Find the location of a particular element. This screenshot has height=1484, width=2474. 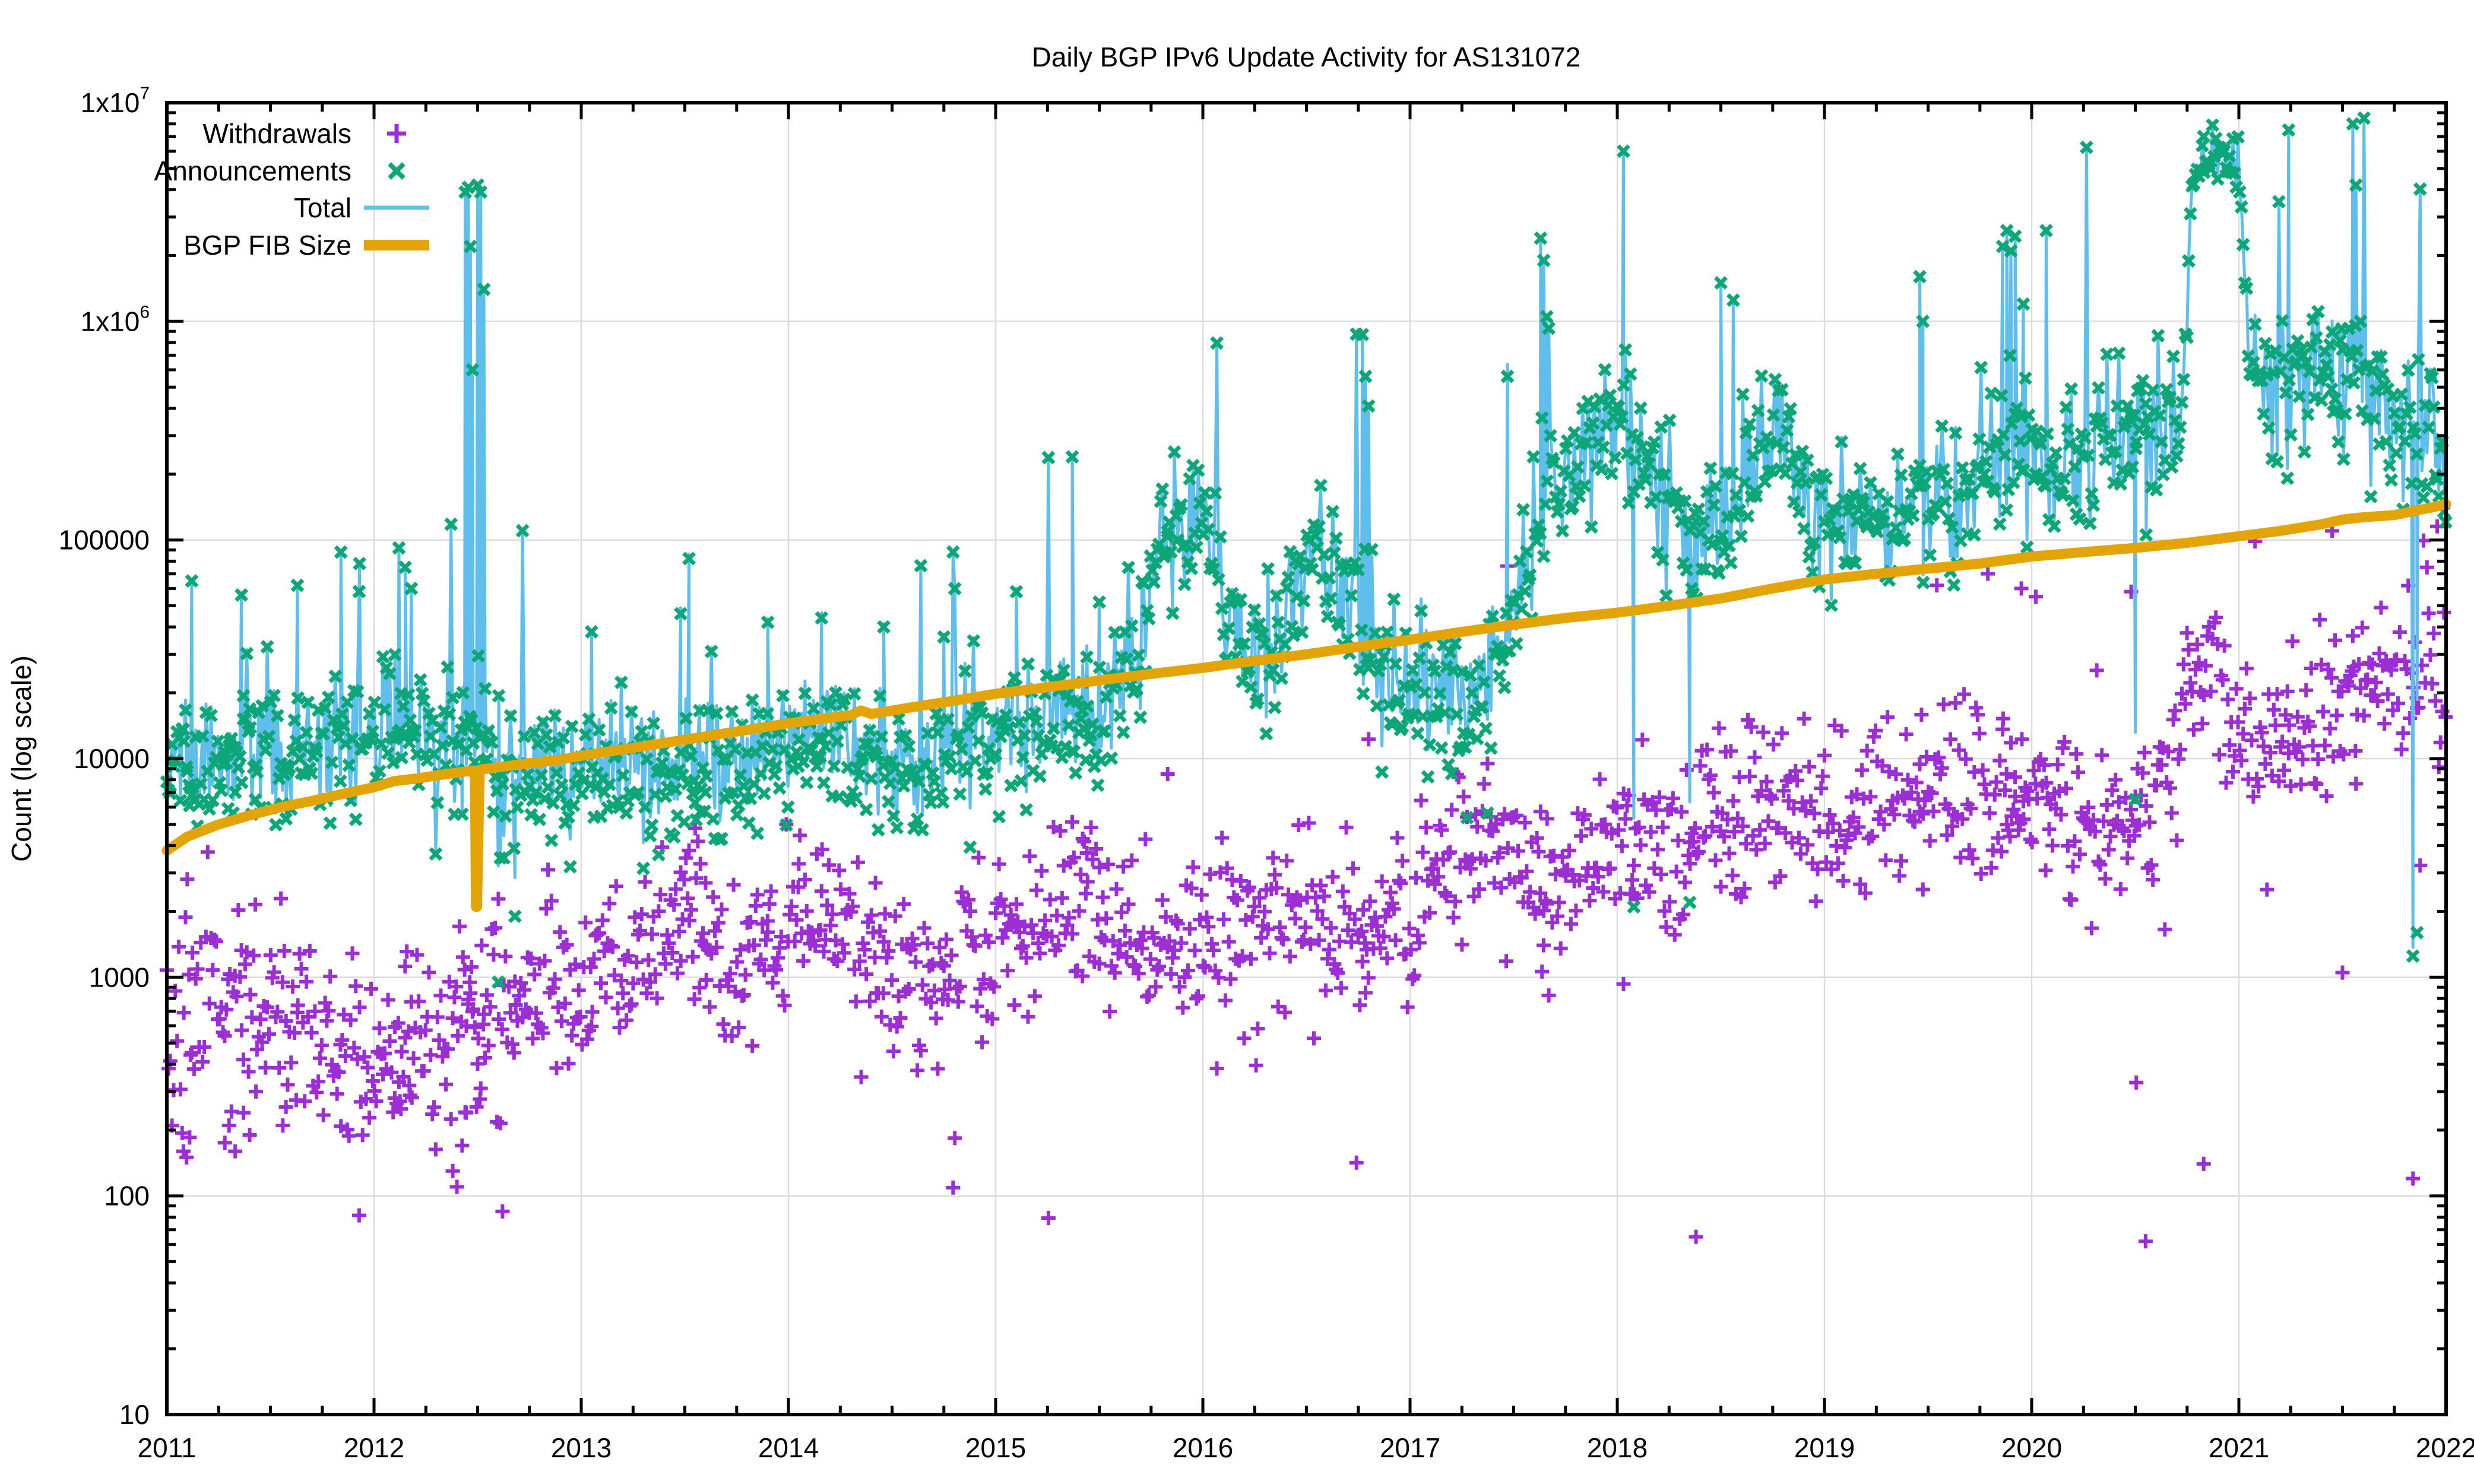

y-tick-labels: 1x10⁷ 1x10⁶ 100000 10000 1000 100 10 is located at coordinates (104, 757).